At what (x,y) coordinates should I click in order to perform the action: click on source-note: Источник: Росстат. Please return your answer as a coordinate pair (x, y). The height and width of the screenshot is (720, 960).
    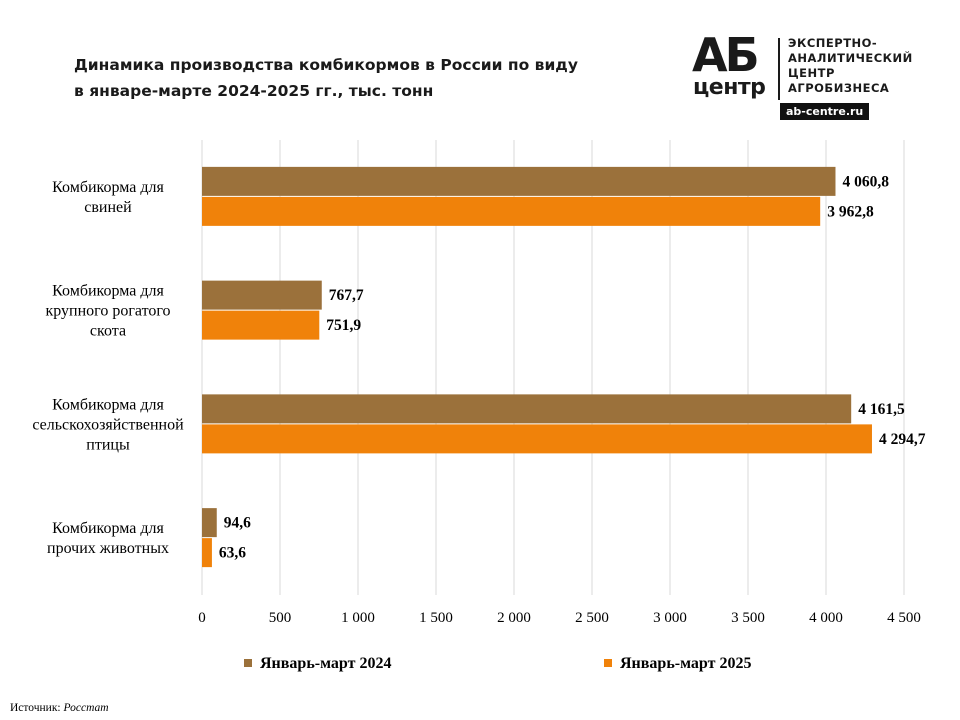
    Looking at the image, I should click on (59, 708).